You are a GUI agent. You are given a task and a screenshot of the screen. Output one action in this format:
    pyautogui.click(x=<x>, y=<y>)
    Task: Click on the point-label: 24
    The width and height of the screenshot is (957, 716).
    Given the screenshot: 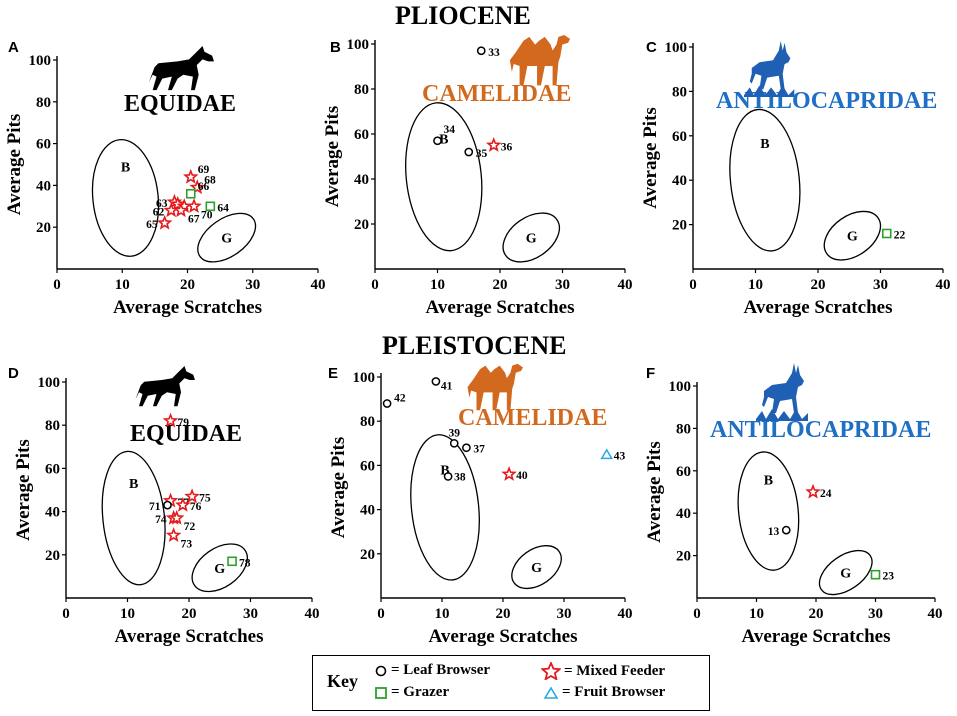 What is the action you would take?
    pyautogui.click(x=826, y=494)
    